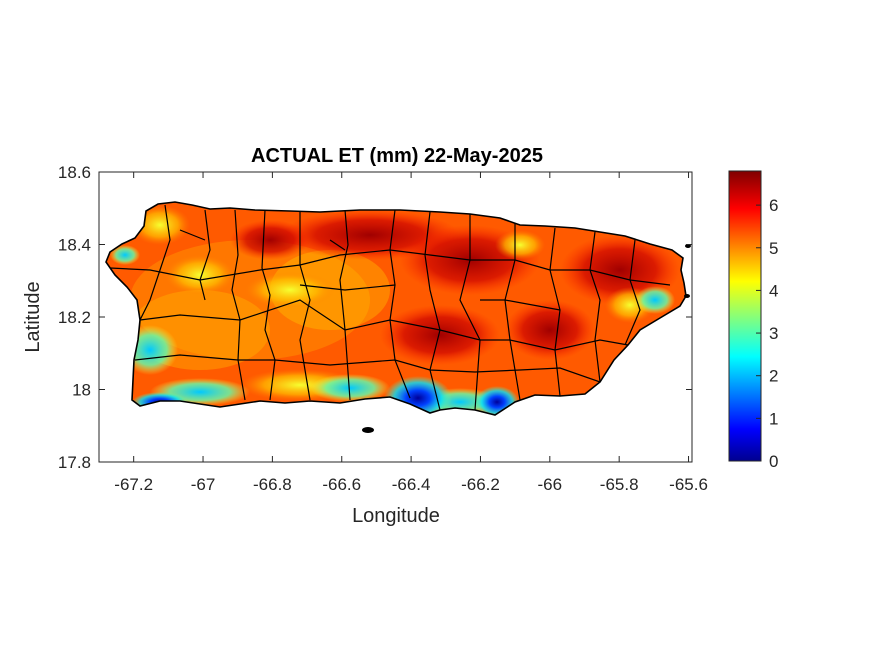 This screenshot has height=656, width=875. I want to click on colorbar-tick-label: 1, so click(773, 418).